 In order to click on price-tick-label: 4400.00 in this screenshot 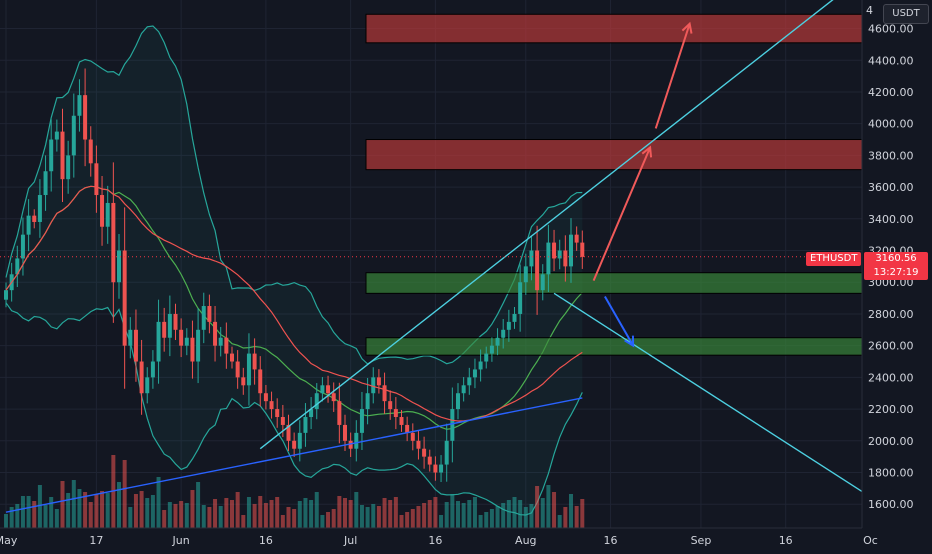, I will do `click(891, 60)`.